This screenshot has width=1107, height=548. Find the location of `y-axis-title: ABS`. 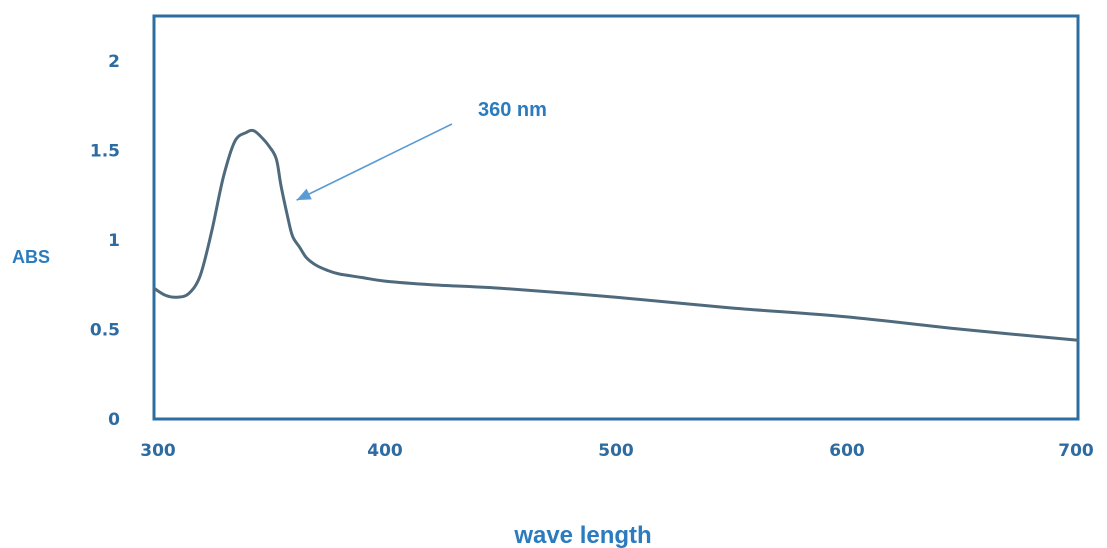

y-axis-title: ABS is located at coordinates (31, 257).